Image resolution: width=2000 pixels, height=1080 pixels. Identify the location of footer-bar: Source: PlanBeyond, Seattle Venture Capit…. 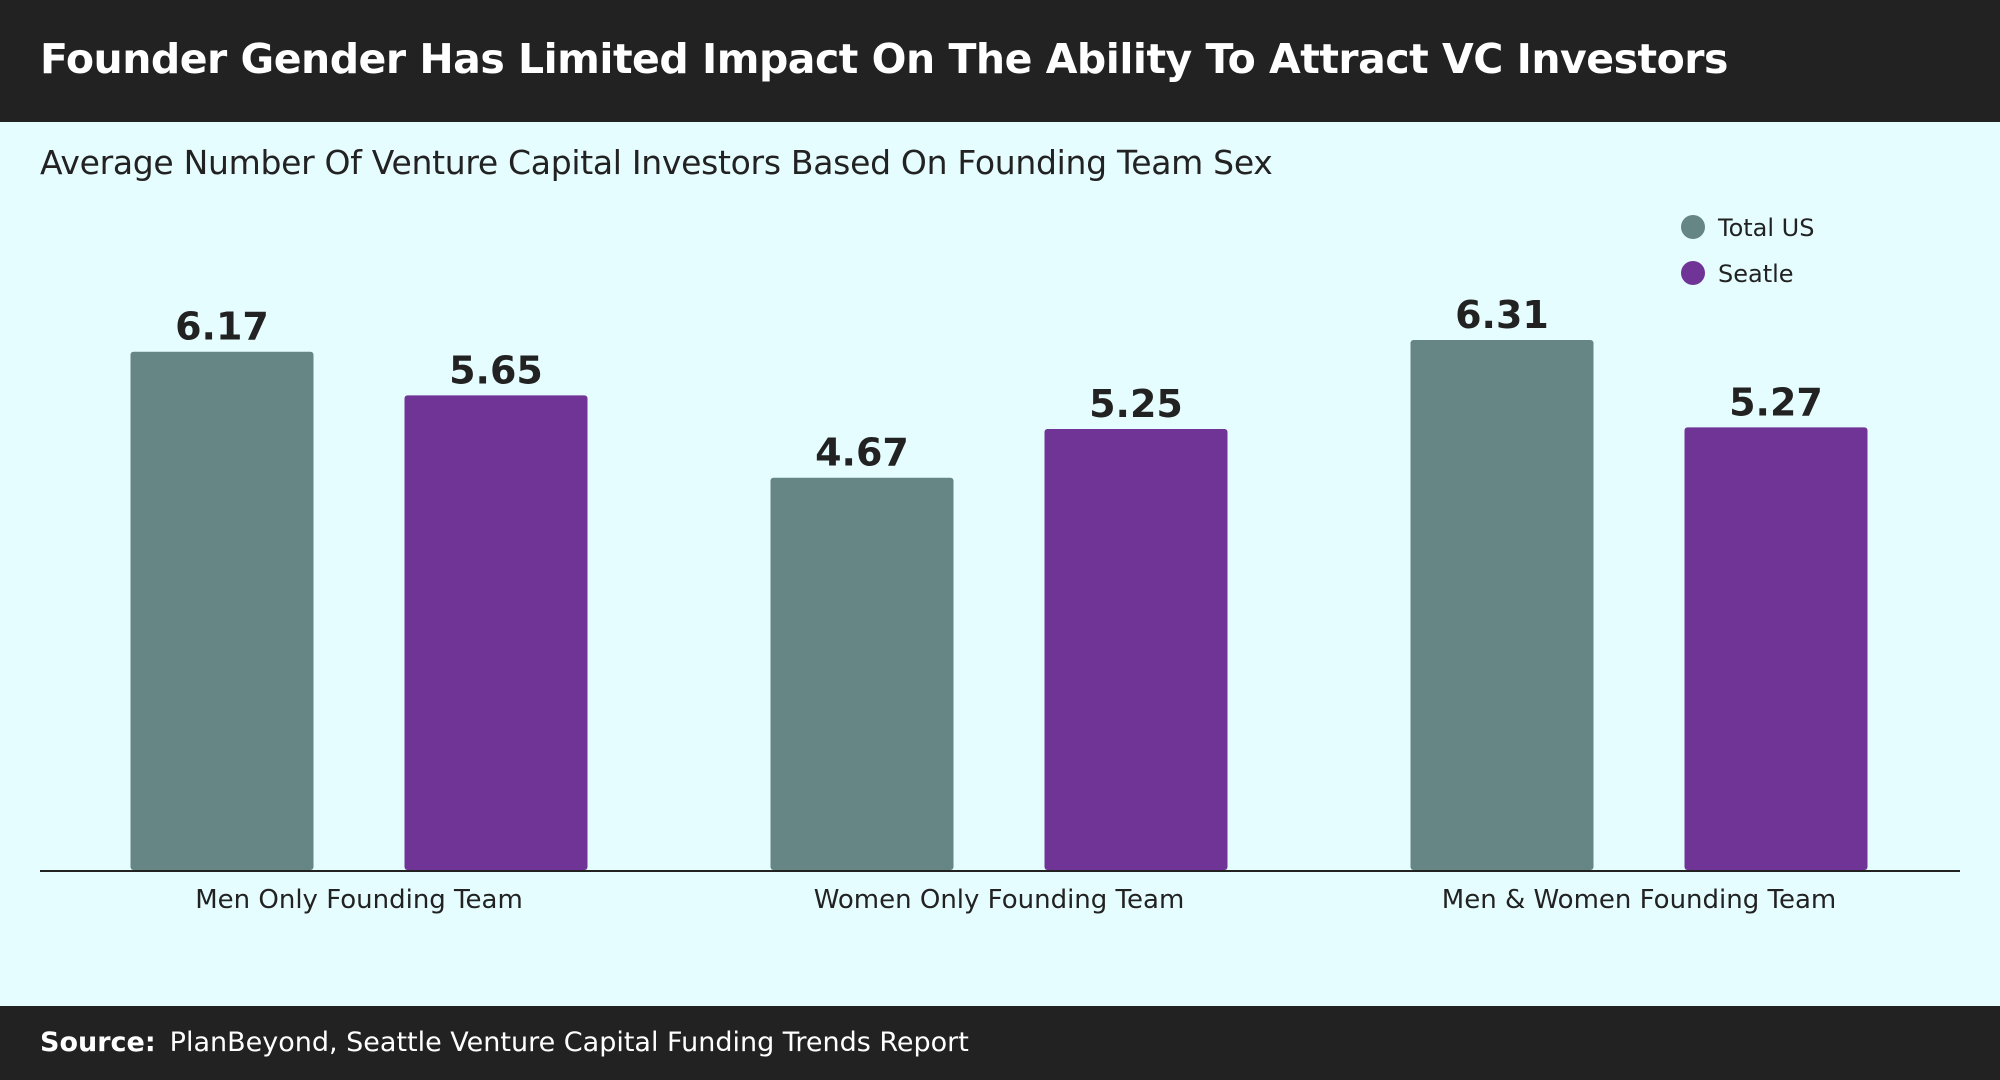
(1000, 1043).